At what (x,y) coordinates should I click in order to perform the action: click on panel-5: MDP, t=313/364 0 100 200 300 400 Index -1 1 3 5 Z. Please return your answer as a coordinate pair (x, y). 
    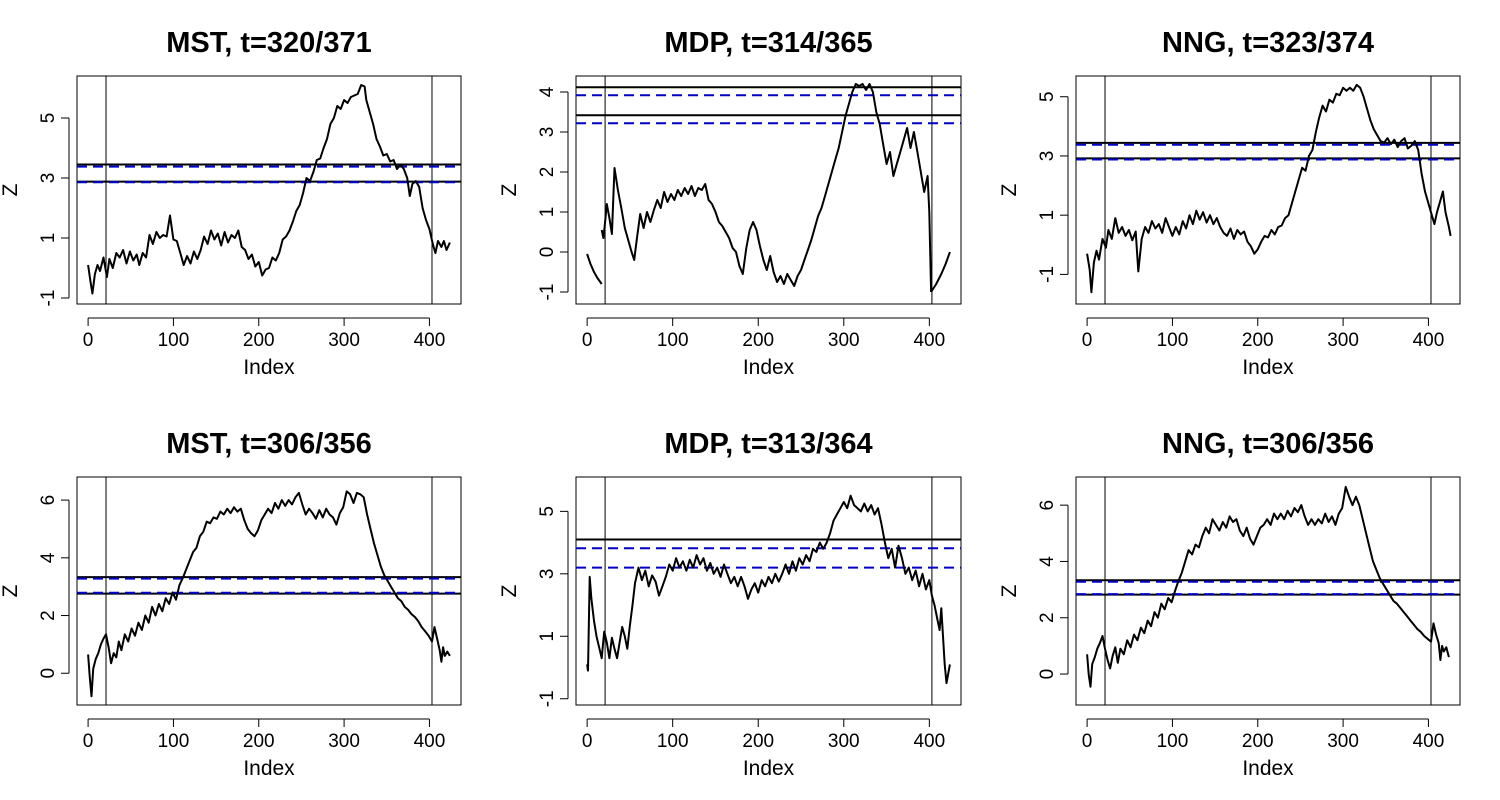
    Looking at the image, I should click on (730, 604).